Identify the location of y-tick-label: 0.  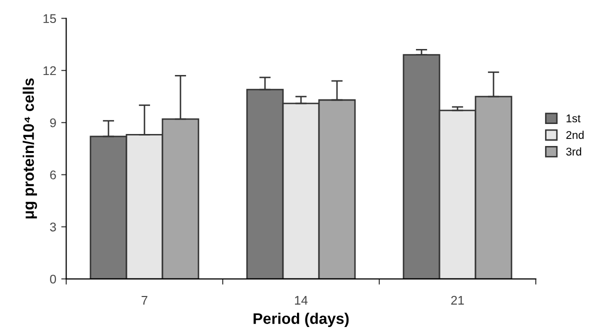
(53, 279).